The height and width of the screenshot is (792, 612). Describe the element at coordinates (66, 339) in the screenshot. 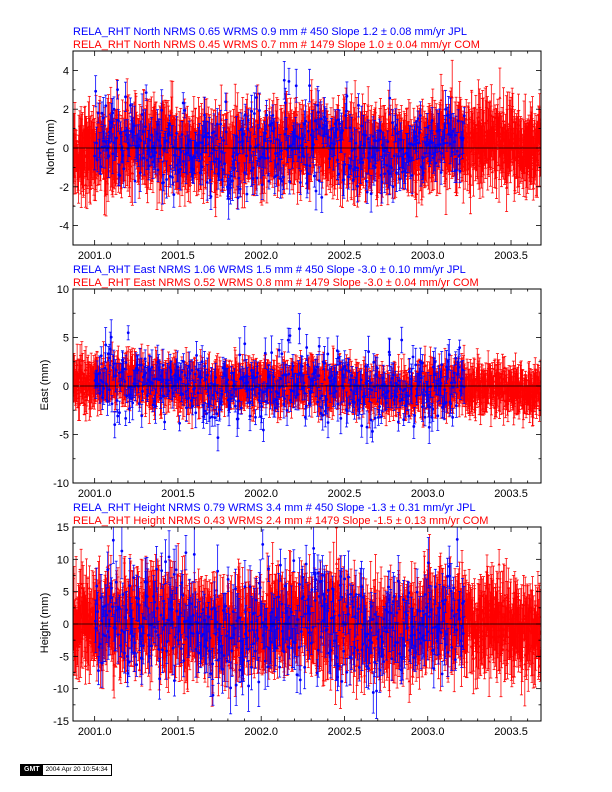

I see `y-tick-label: 5` at that location.